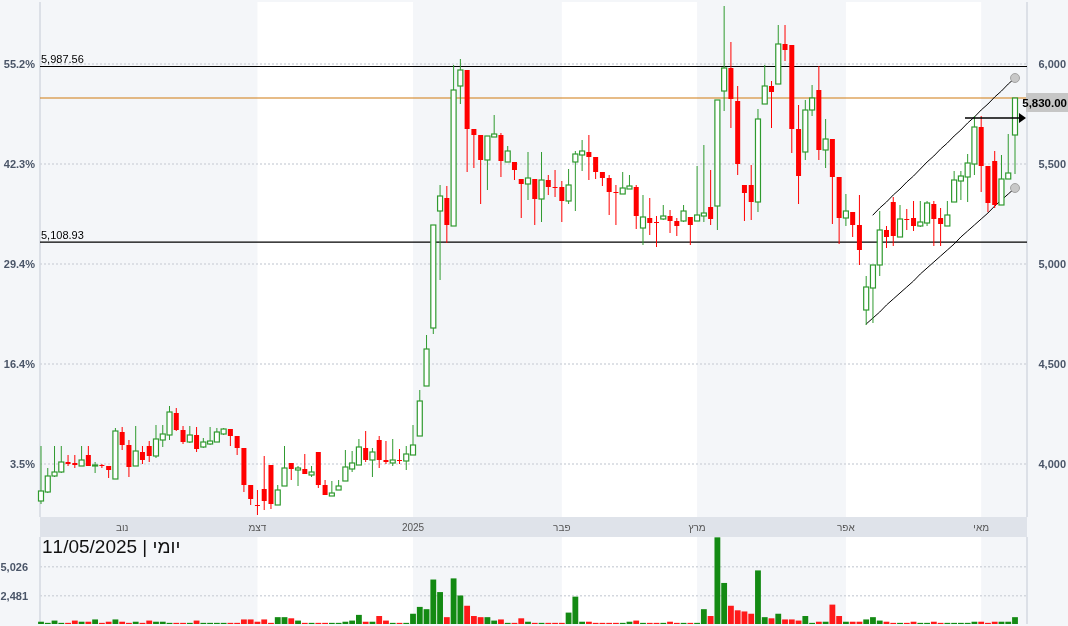  Describe the element at coordinates (413, 527) in the screenshot. I see `x-tick-label: 2025` at that location.